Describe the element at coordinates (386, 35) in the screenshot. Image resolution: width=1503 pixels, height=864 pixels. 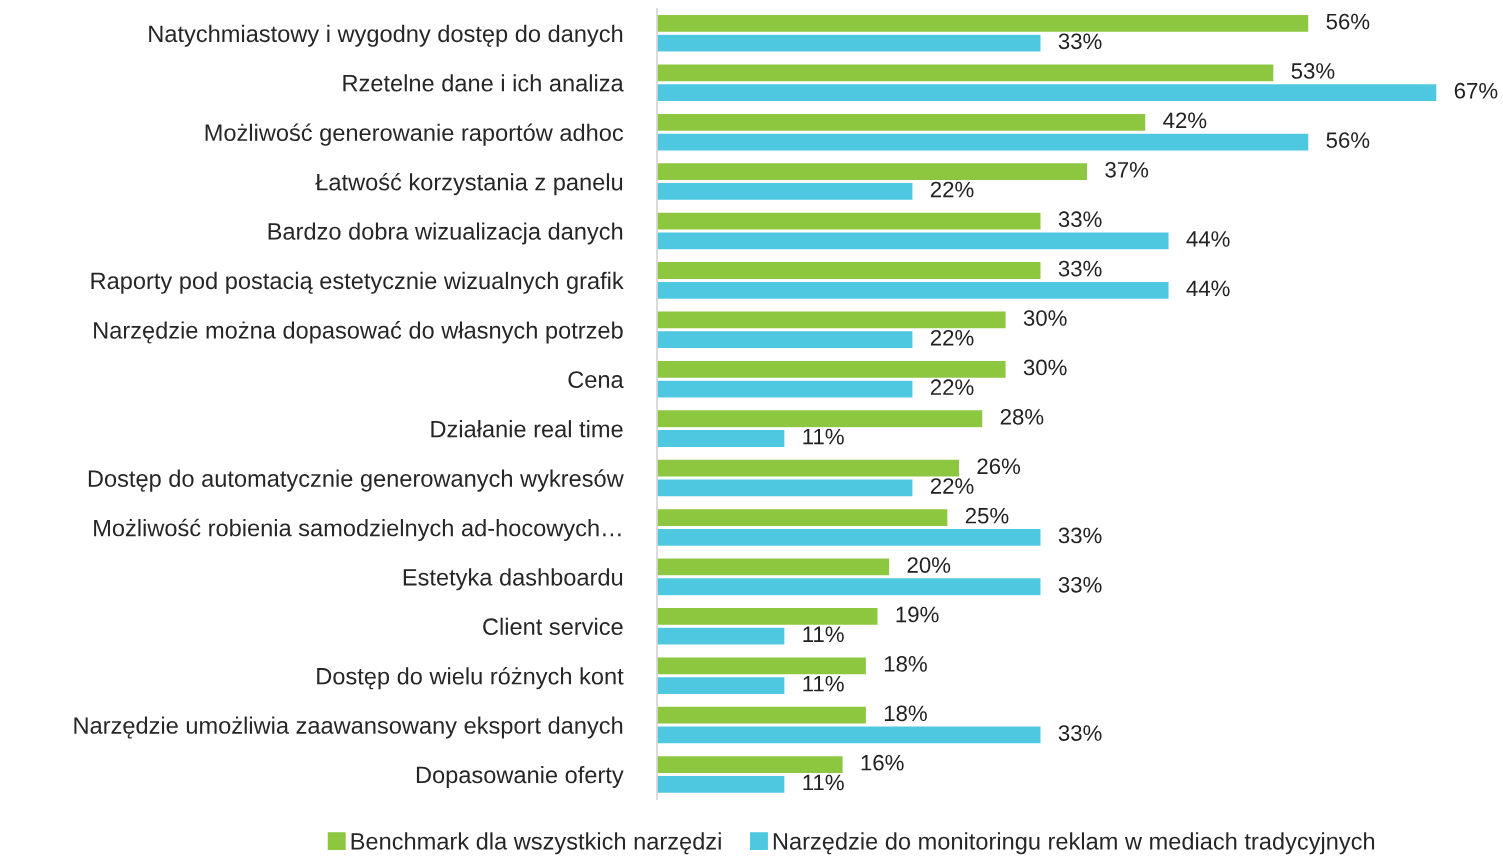
I see `y-tick-label: Natychmiastowy i wygodny dostęp do danych` at that location.